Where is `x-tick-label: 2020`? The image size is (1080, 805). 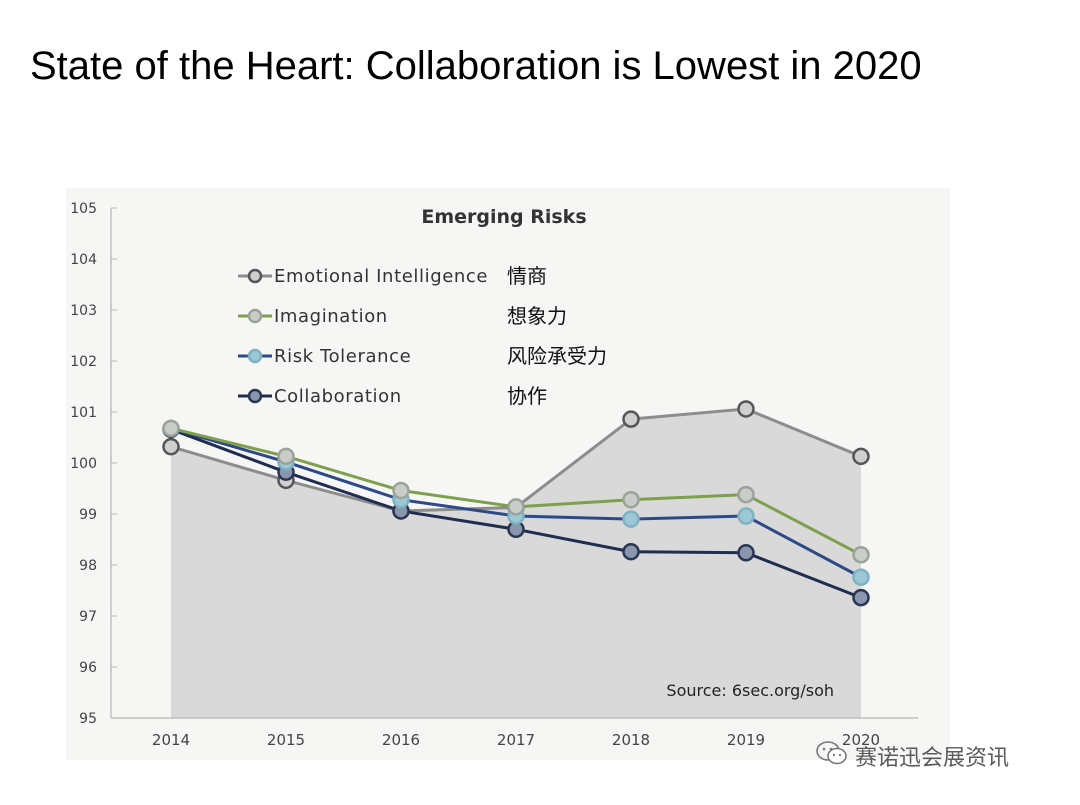 x-tick-label: 2020 is located at coordinates (861, 740).